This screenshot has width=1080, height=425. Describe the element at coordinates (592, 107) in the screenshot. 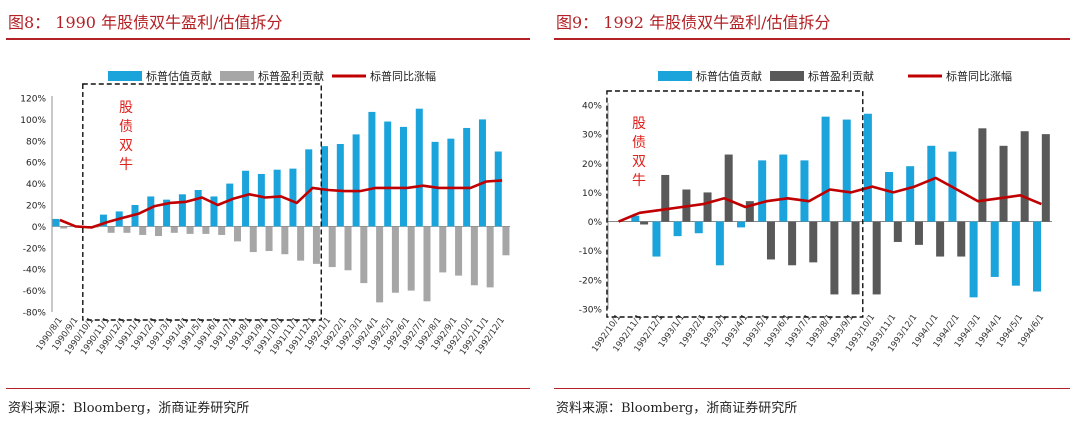

I see `y-tick-label: 40%` at that location.